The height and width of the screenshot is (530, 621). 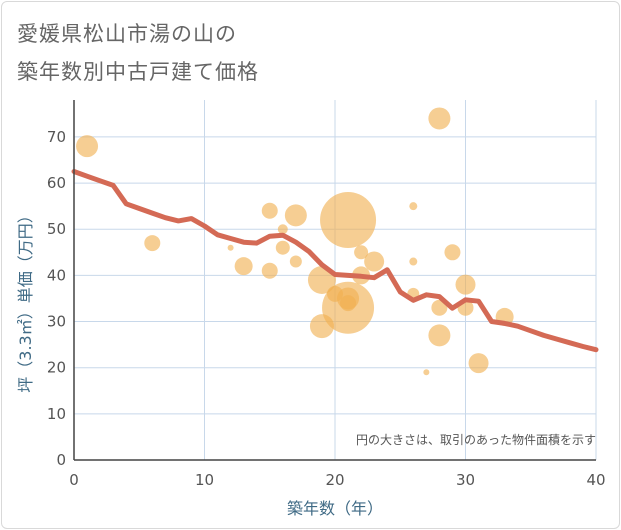 I want to click on chart-title-line1: 愛媛県松山市湯の山の, so click(x=127, y=34).